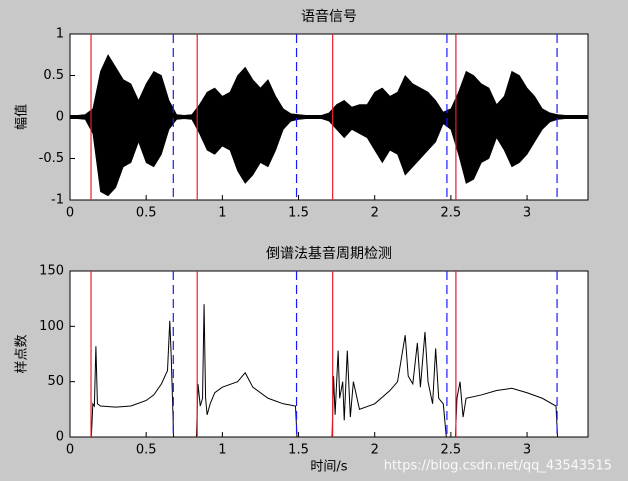 Image resolution: width=628 pixels, height=481 pixels. What do you see at coordinates (329, 253) in the screenshot?
I see `chart-title: 倒谱法基音周期检测` at bounding box center [329, 253].